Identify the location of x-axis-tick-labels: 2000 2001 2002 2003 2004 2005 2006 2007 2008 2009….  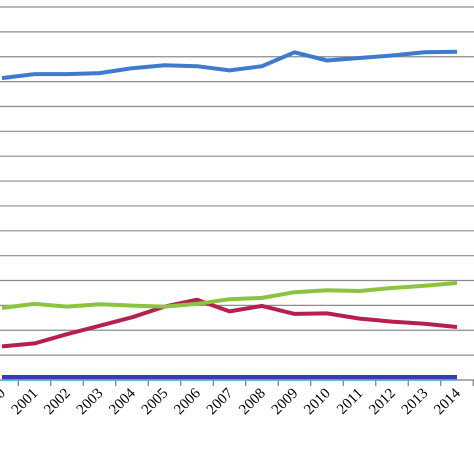
(232, 401).